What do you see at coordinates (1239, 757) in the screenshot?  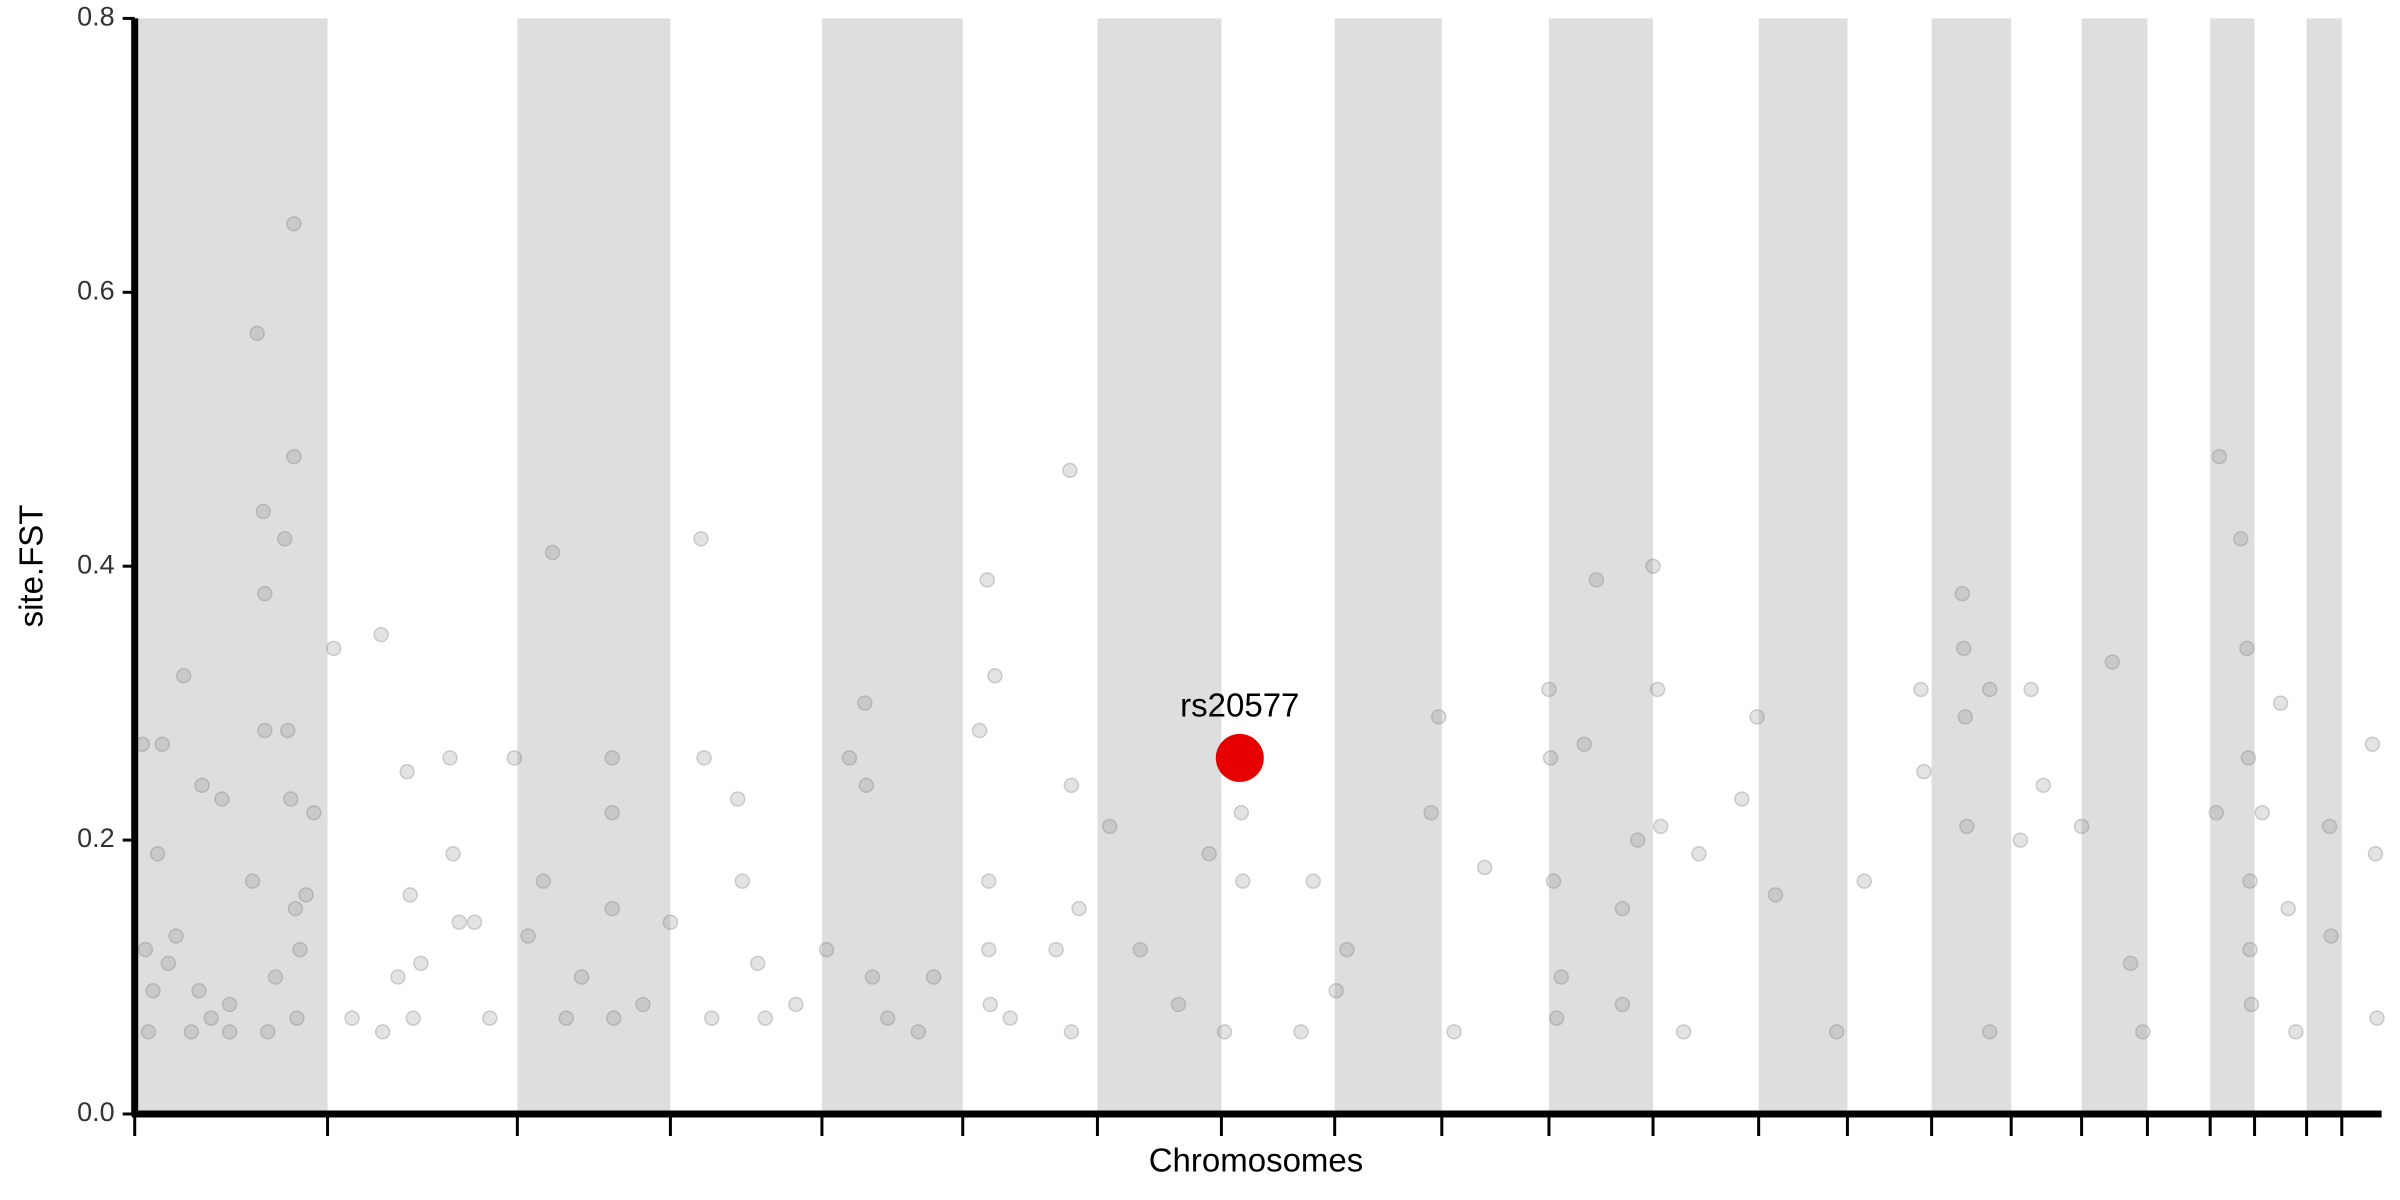 I see `highlight-point` at bounding box center [1239, 757].